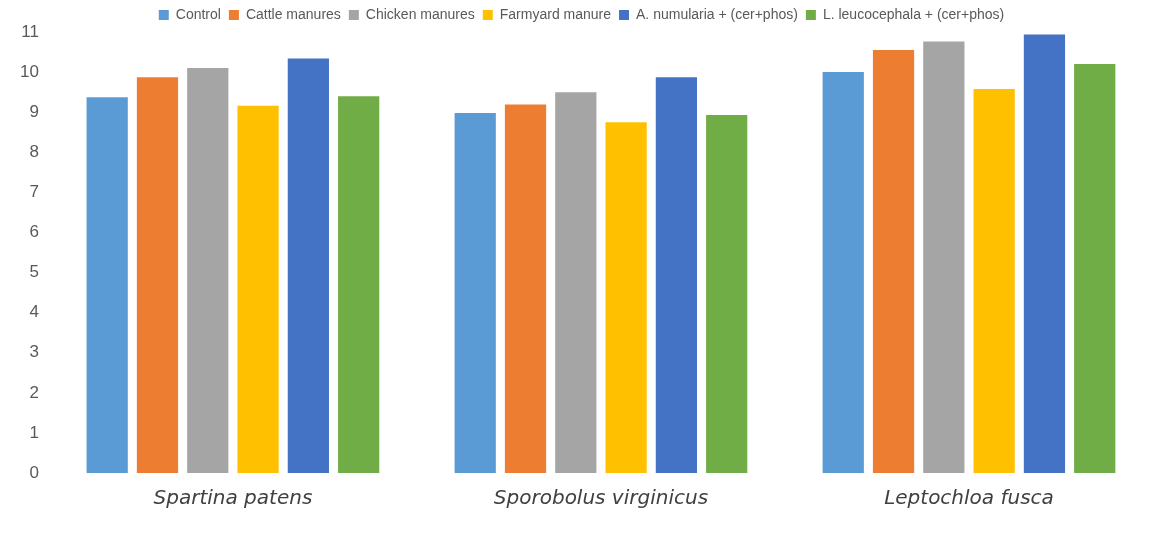 This screenshot has height=535, width=1163. What do you see at coordinates (34, 432) in the screenshot?
I see `y-tick-label: 1` at bounding box center [34, 432].